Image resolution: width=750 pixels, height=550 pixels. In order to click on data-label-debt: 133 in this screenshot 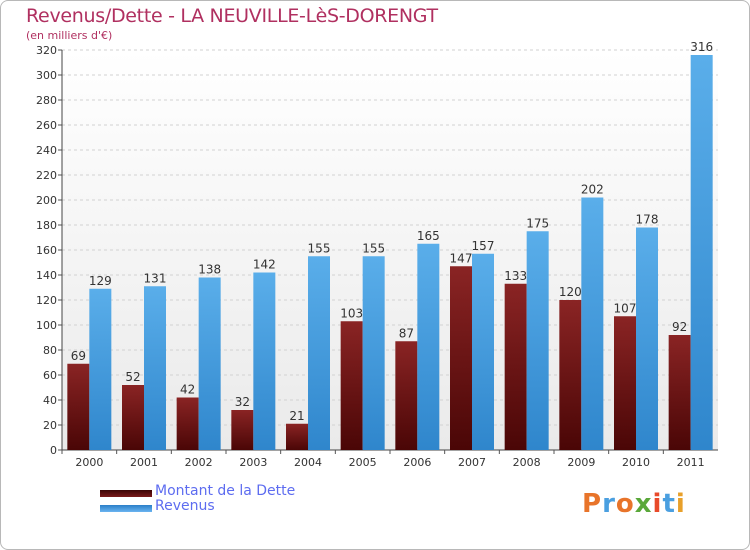, I will do `click(515, 276)`.